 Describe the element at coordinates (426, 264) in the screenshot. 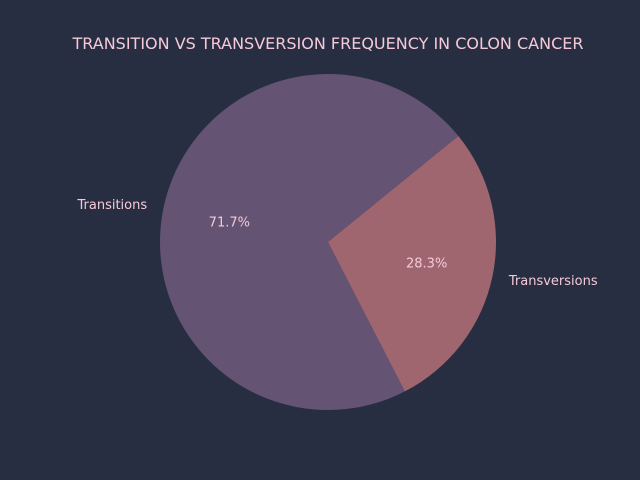

I see `slice-percent-label: 28.3%` at that location.